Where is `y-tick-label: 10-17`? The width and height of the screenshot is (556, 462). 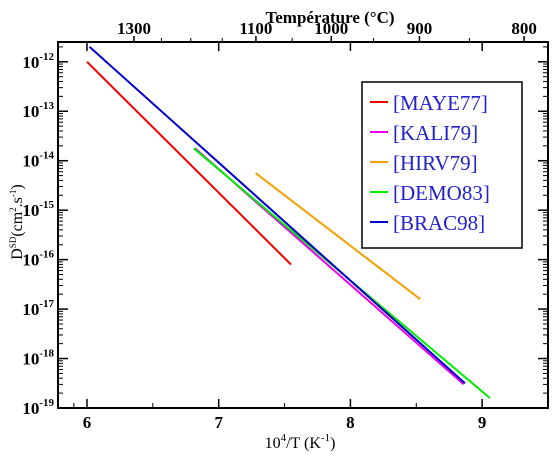 y-tick-label: 10-17 is located at coordinates (38, 308).